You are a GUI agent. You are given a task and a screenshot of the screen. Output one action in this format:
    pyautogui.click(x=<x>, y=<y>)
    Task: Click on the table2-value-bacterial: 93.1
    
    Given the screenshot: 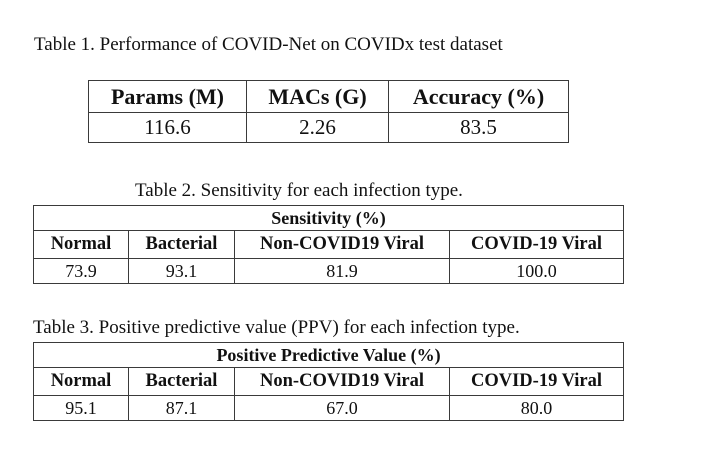 What is the action you would take?
    pyautogui.click(x=181, y=271)
    